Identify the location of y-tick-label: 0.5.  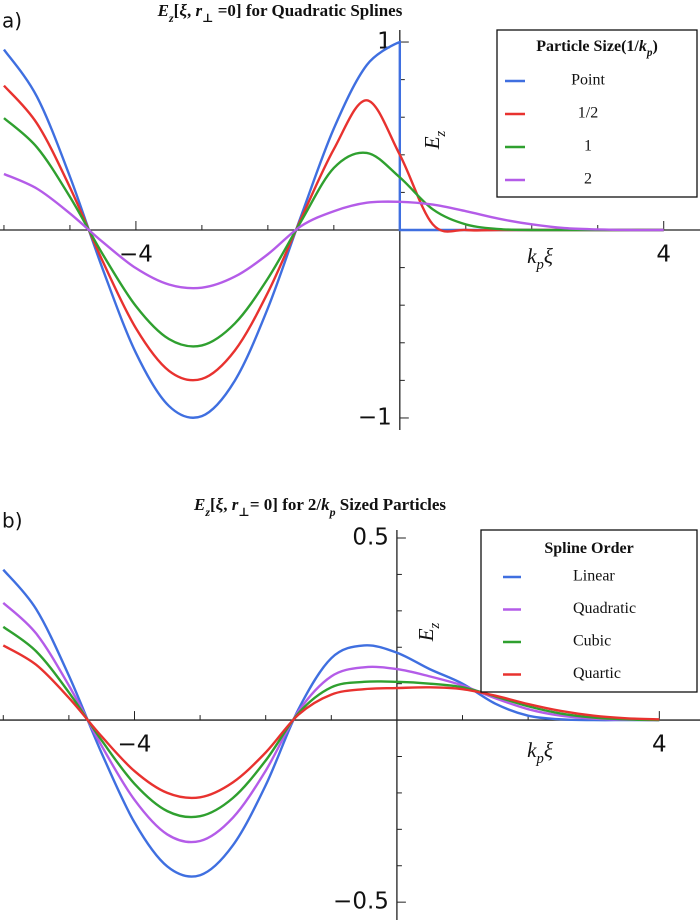
(370, 538).